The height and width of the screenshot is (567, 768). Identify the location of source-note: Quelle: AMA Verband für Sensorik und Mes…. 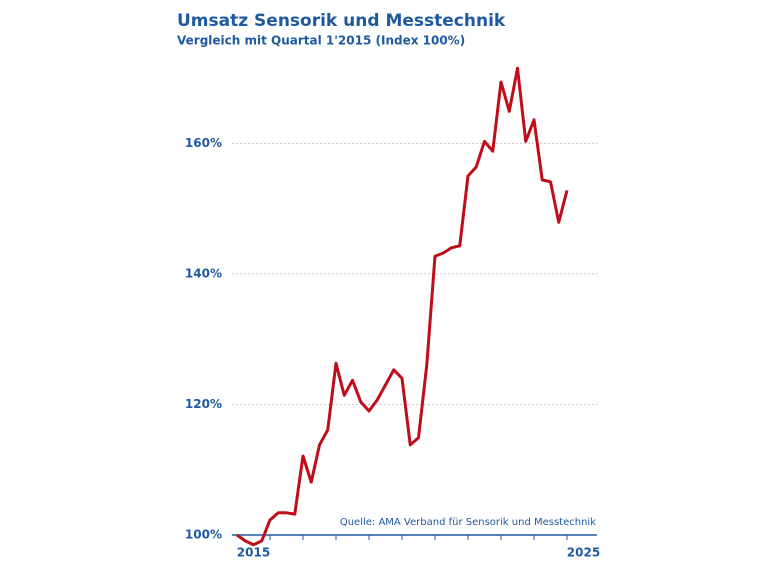
(468, 522).